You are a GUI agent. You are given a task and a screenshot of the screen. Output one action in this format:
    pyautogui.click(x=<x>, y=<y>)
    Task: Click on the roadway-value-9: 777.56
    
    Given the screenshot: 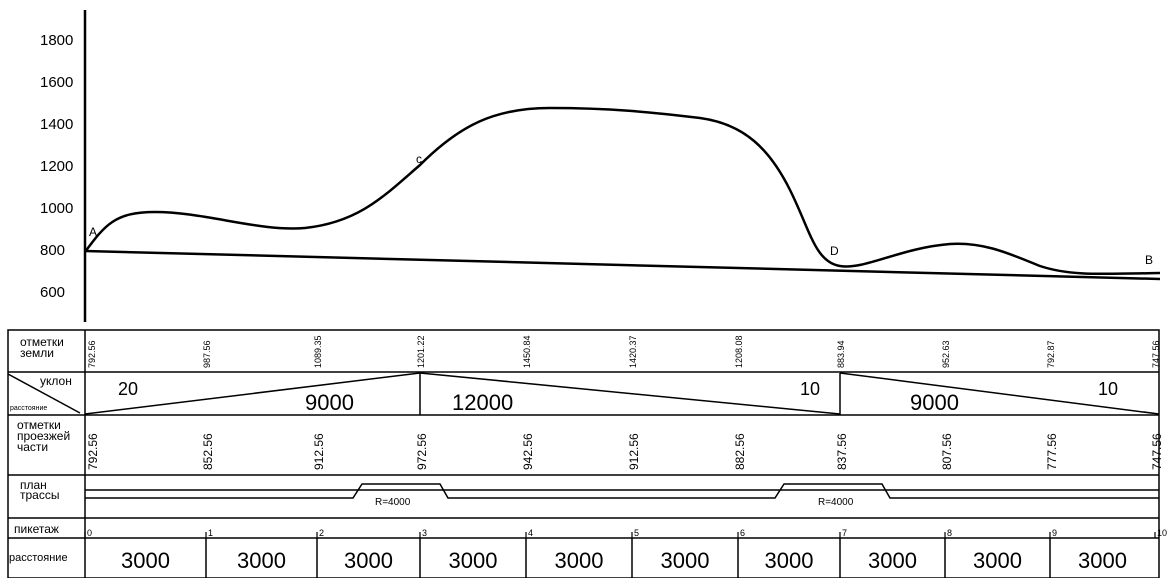 What is the action you would take?
    pyautogui.click(x=1052, y=451)
    